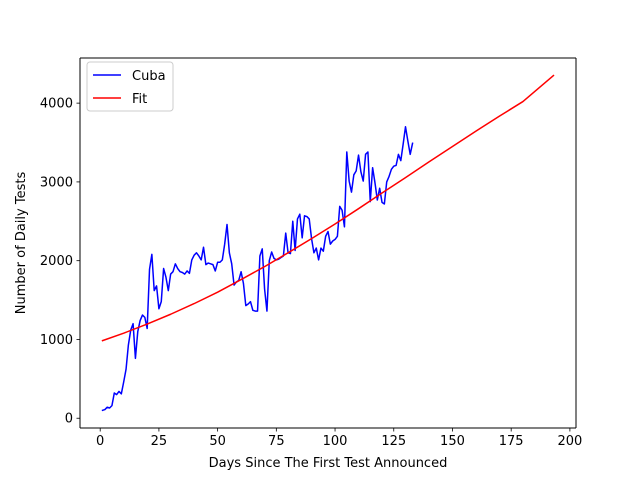 The width and height of the screenshot is (640, 480). Describe the element at coordinates (56, 261) in the screenshot. I see `y-tick-label: 2000` at that location.